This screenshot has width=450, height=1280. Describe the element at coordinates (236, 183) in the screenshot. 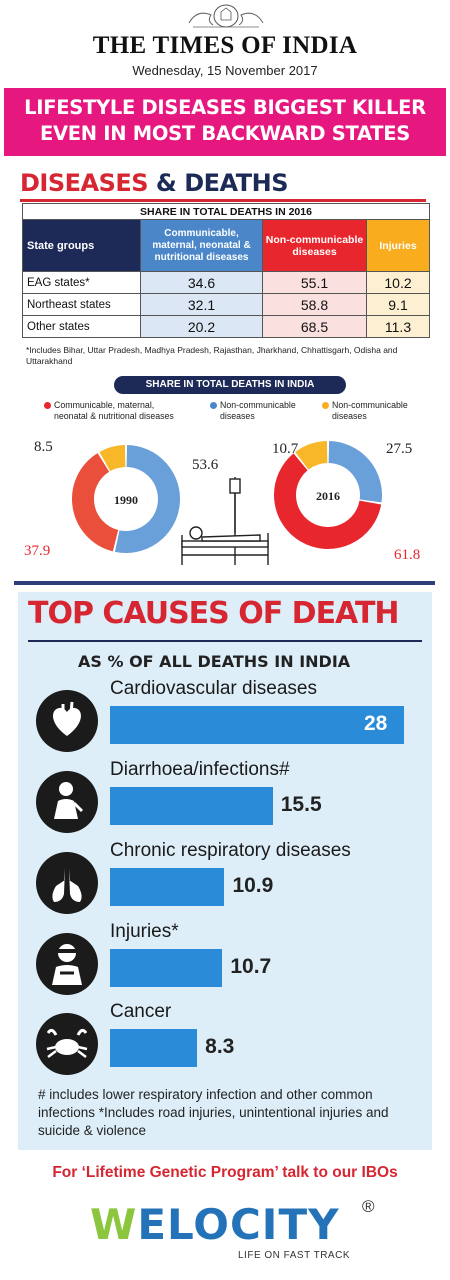

I see `title-part-deaths: DEATHS` at that location.